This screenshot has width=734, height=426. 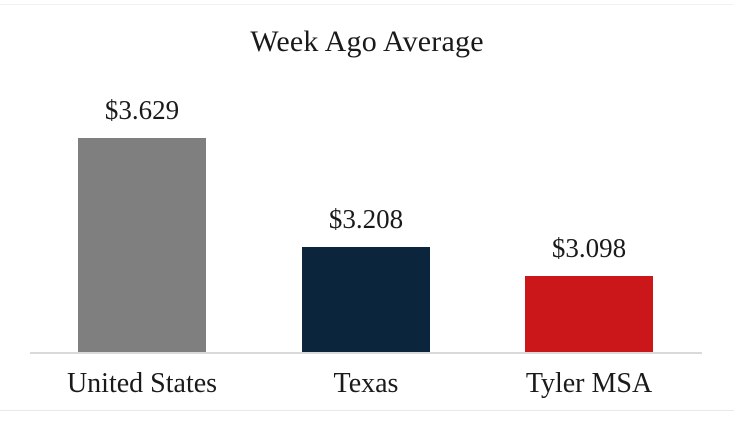 What do you see at coordinates (142, 383) in the screenshot?
I see `category-label-united-states: United States` at bounding box center [142, 383].